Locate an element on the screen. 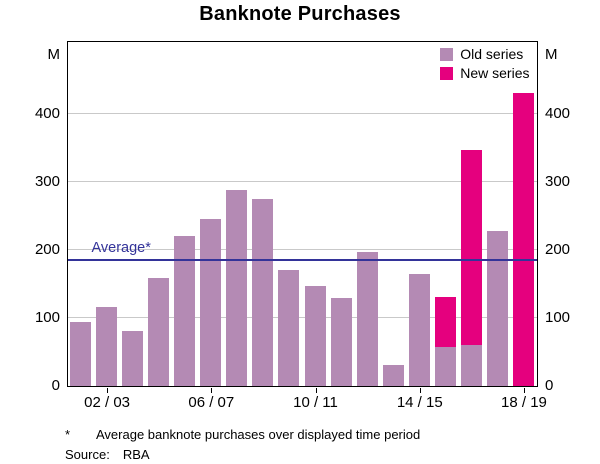 Image resolution: width=600 pixels, height=464 pixels. legend: Old series New series is located at coordinates (485, 65).